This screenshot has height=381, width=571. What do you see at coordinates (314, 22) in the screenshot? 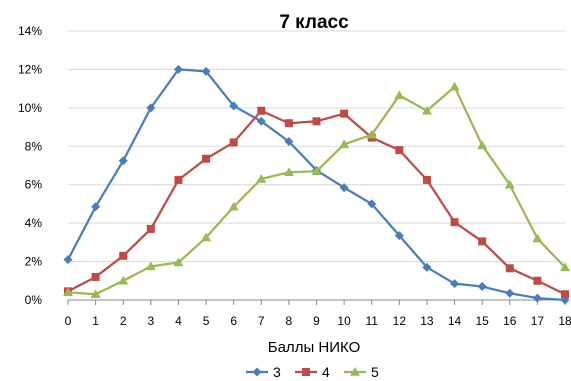
I see `chart-title: 7 класс` at bounding box center [314, 22].